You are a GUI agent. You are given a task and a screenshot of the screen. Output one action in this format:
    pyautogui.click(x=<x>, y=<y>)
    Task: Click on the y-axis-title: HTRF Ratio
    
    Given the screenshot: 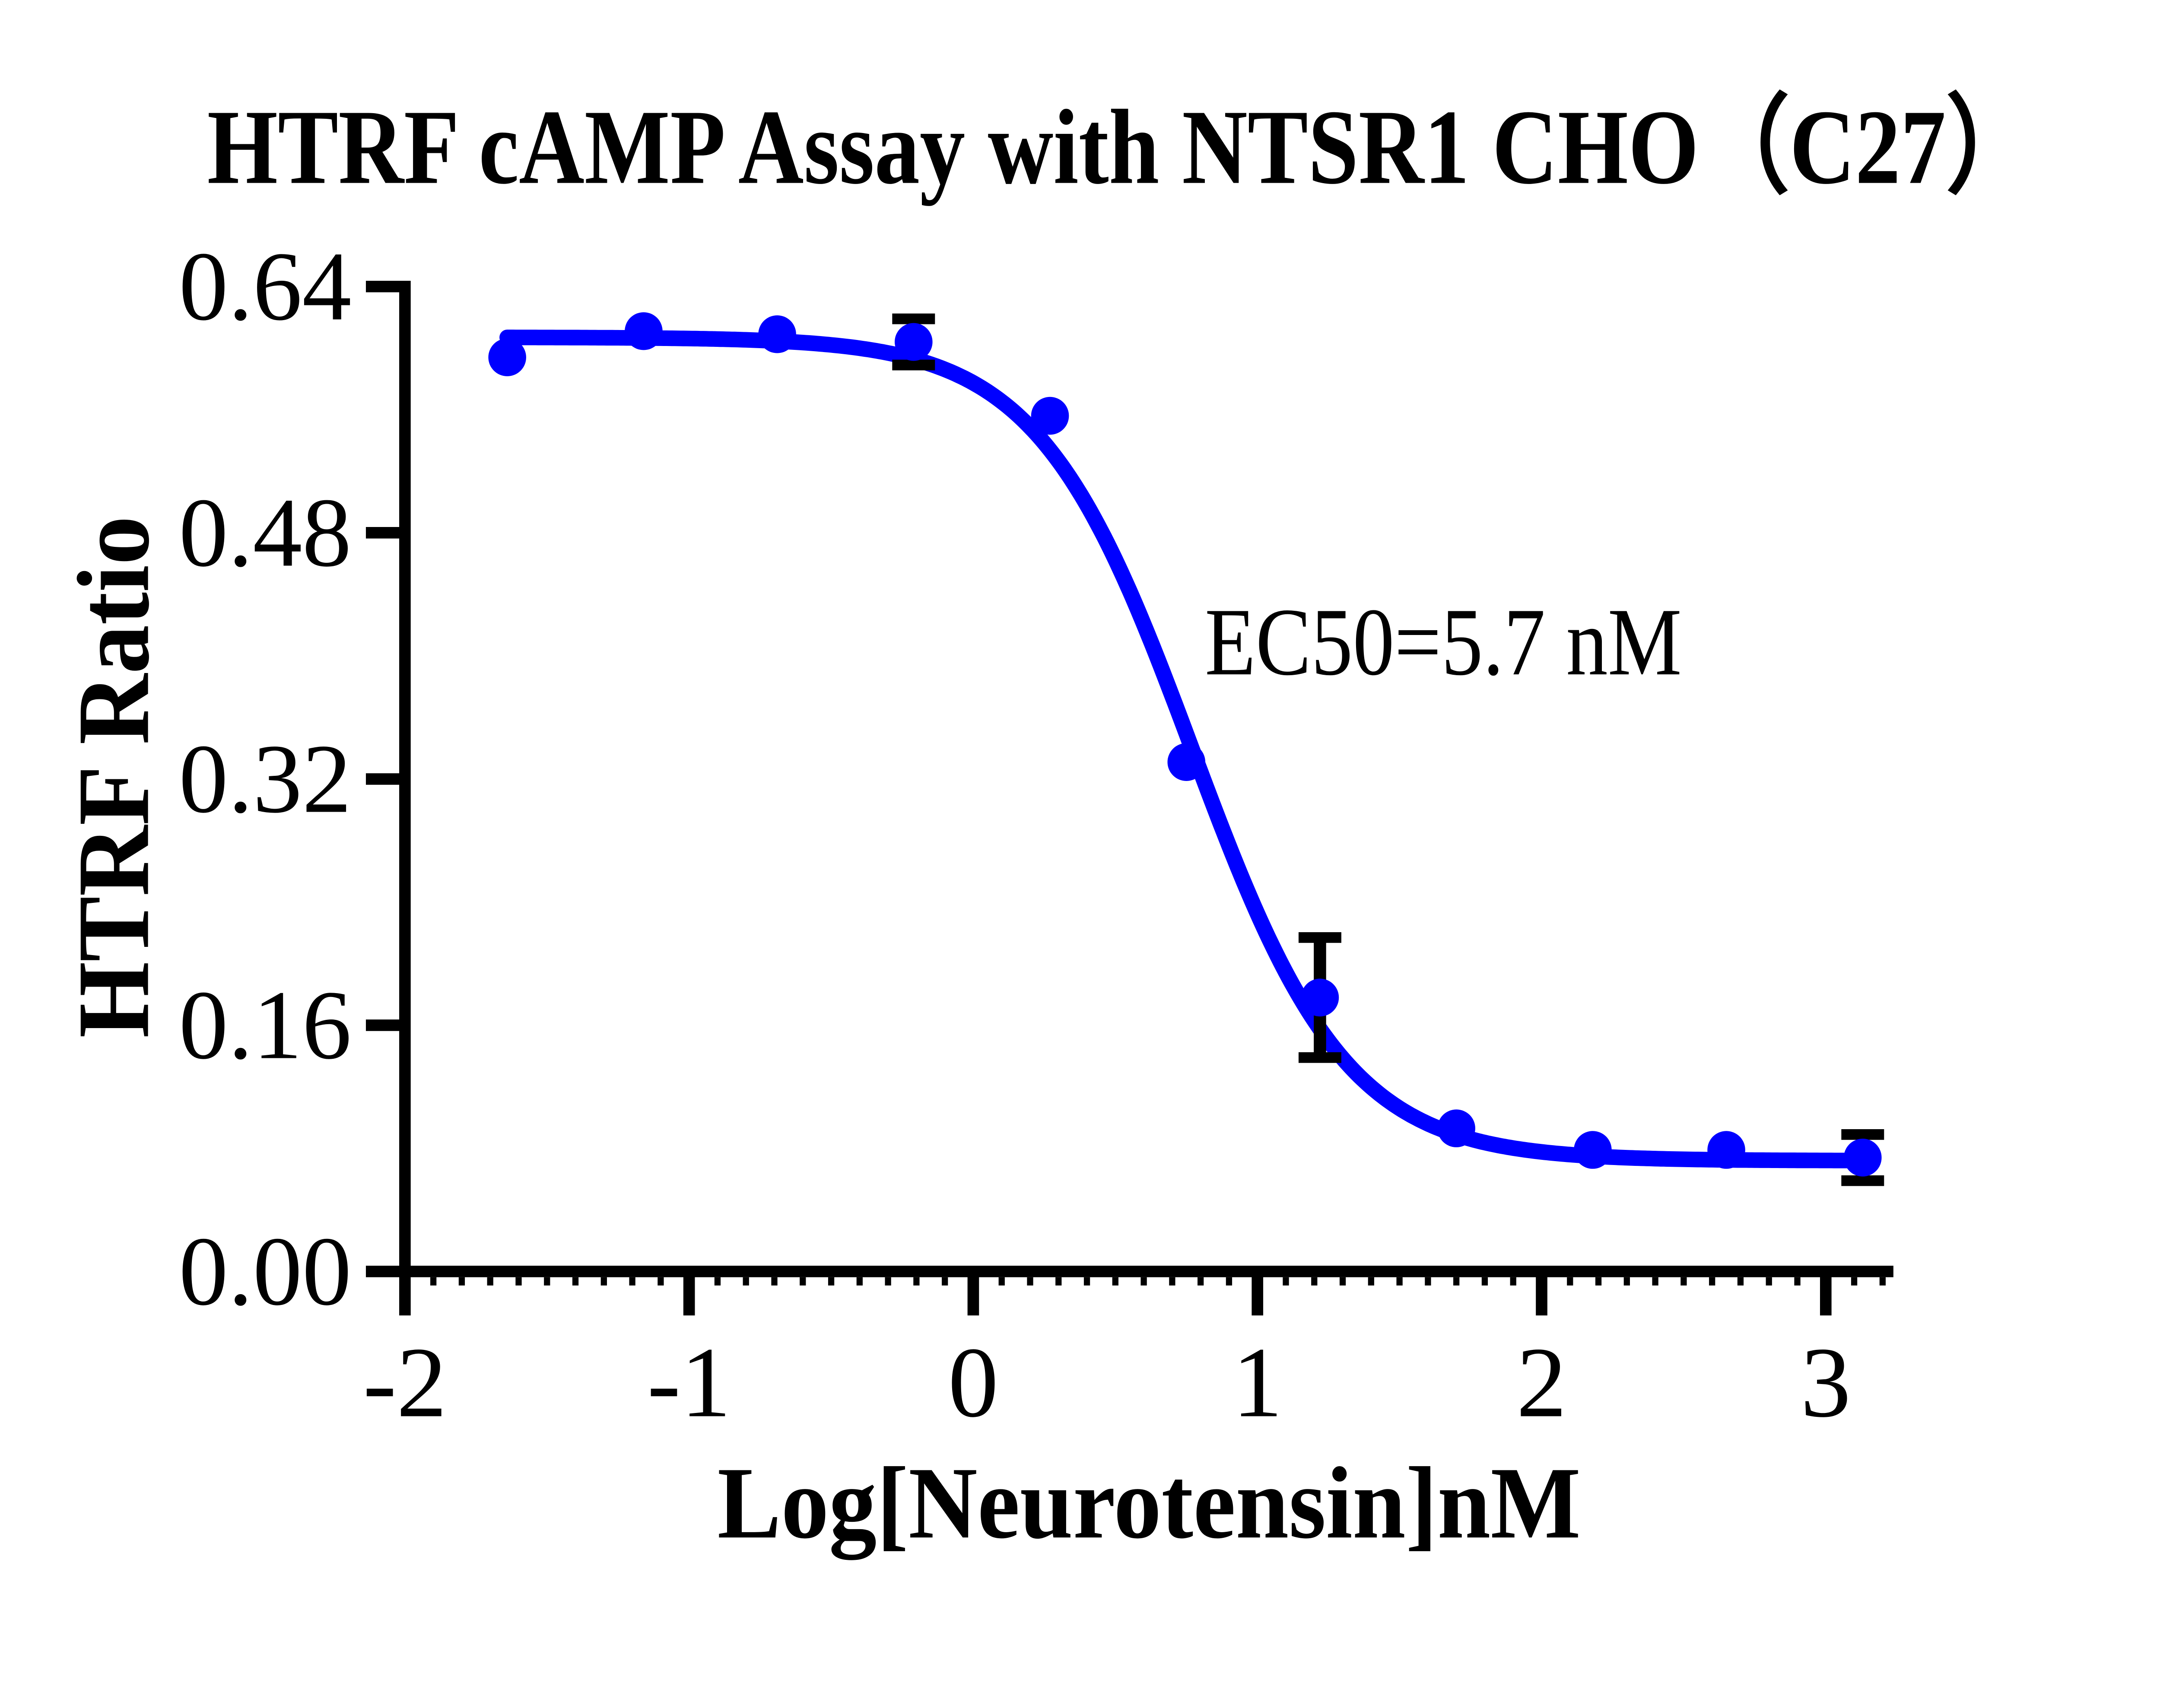 What is the action you would take?
    pyautogui.click(x=114, y=777)
    